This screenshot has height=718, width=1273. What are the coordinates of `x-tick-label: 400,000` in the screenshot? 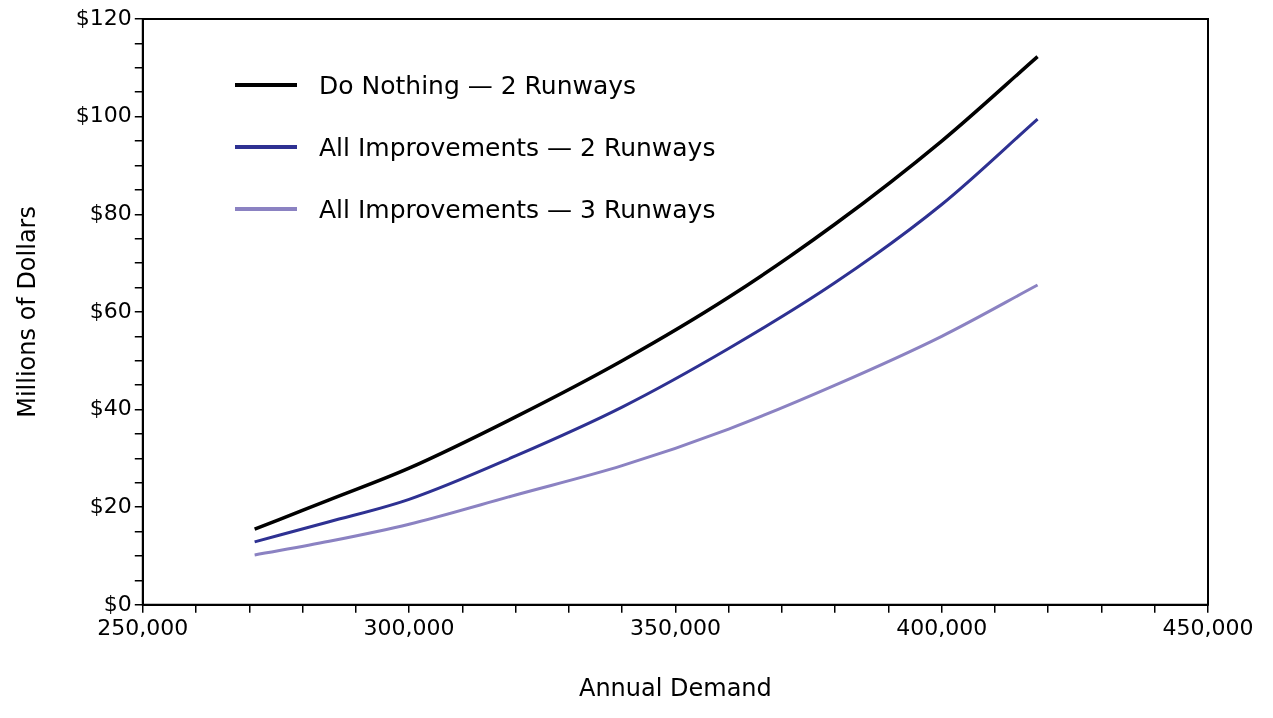 It's located at (942, 627).